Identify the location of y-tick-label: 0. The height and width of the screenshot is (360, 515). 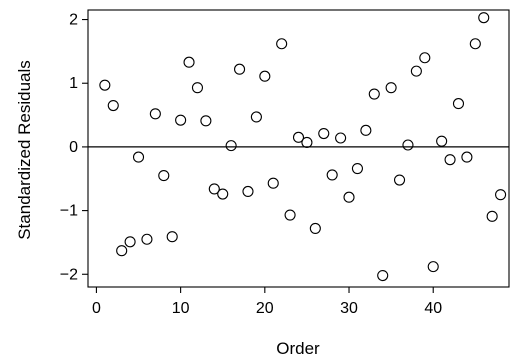
(73, 147).